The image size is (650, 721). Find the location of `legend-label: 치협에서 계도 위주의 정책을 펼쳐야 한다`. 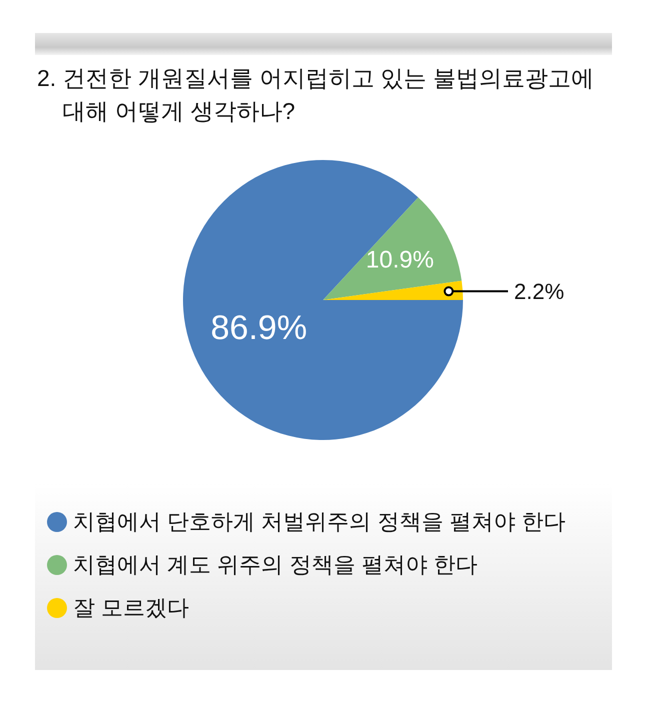

legend-label: 치협에서 계도 위주의 정책을 펼쳐야 한다 is located at coordinates (275, 564).